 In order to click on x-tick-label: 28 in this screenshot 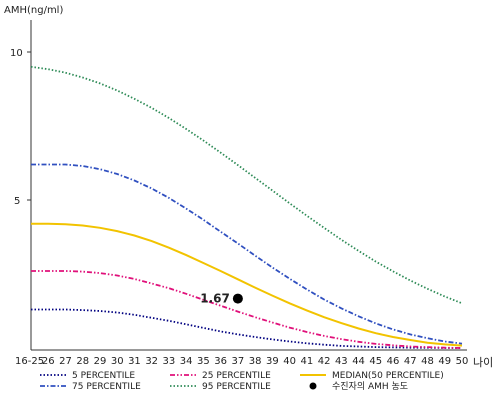, I will do `click(82, 361)`.